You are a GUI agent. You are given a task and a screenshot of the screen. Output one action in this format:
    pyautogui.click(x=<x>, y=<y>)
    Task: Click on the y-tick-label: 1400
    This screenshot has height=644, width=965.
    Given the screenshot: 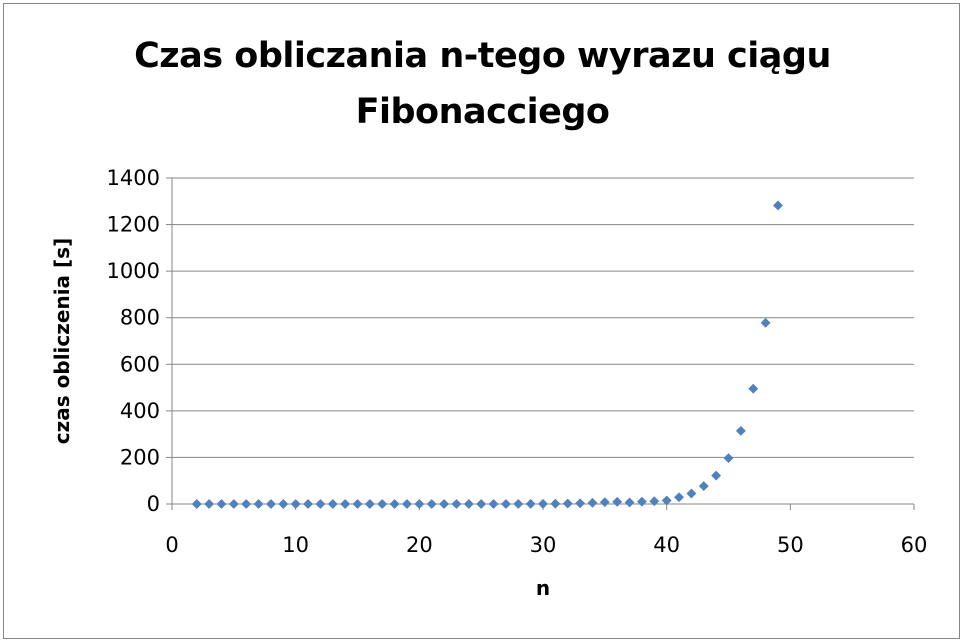 What is the action you would take?
    pyautogui.click(x=133, y=178)
    